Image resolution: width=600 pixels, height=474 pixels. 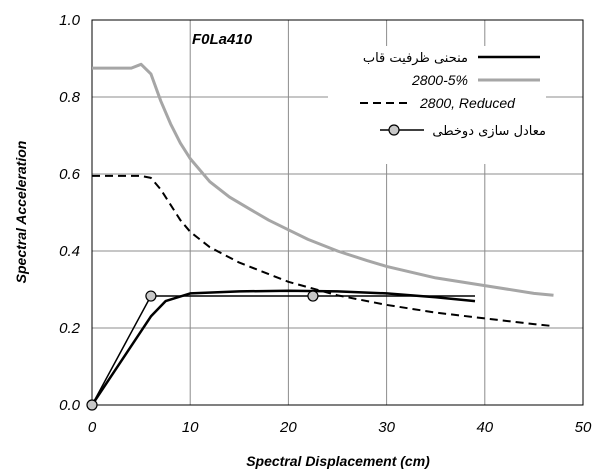 I want to click on y-tick-label: 0.0, so click(x=70, y=405).